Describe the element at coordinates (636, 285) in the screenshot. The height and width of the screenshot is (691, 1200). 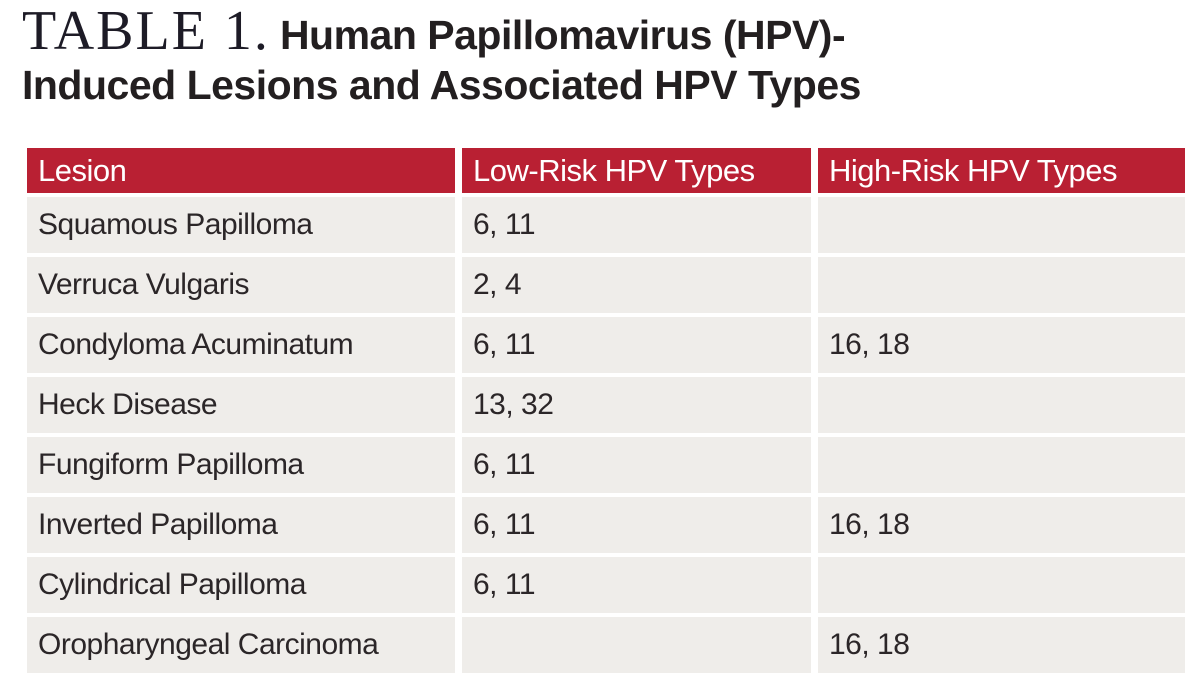
I see `cell-low-risk: 2, 4` at that location.